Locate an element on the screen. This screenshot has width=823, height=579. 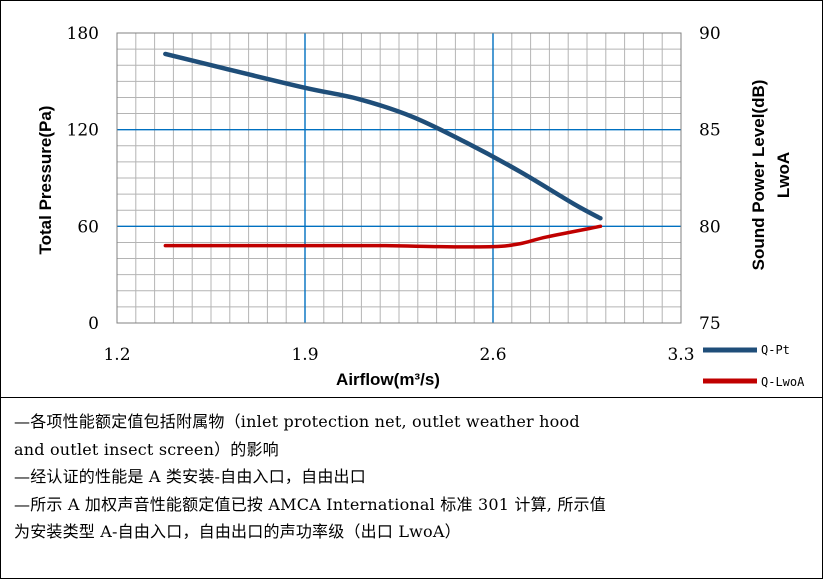
left-y-tick-label: 120 is located at coordinates (83, 131).